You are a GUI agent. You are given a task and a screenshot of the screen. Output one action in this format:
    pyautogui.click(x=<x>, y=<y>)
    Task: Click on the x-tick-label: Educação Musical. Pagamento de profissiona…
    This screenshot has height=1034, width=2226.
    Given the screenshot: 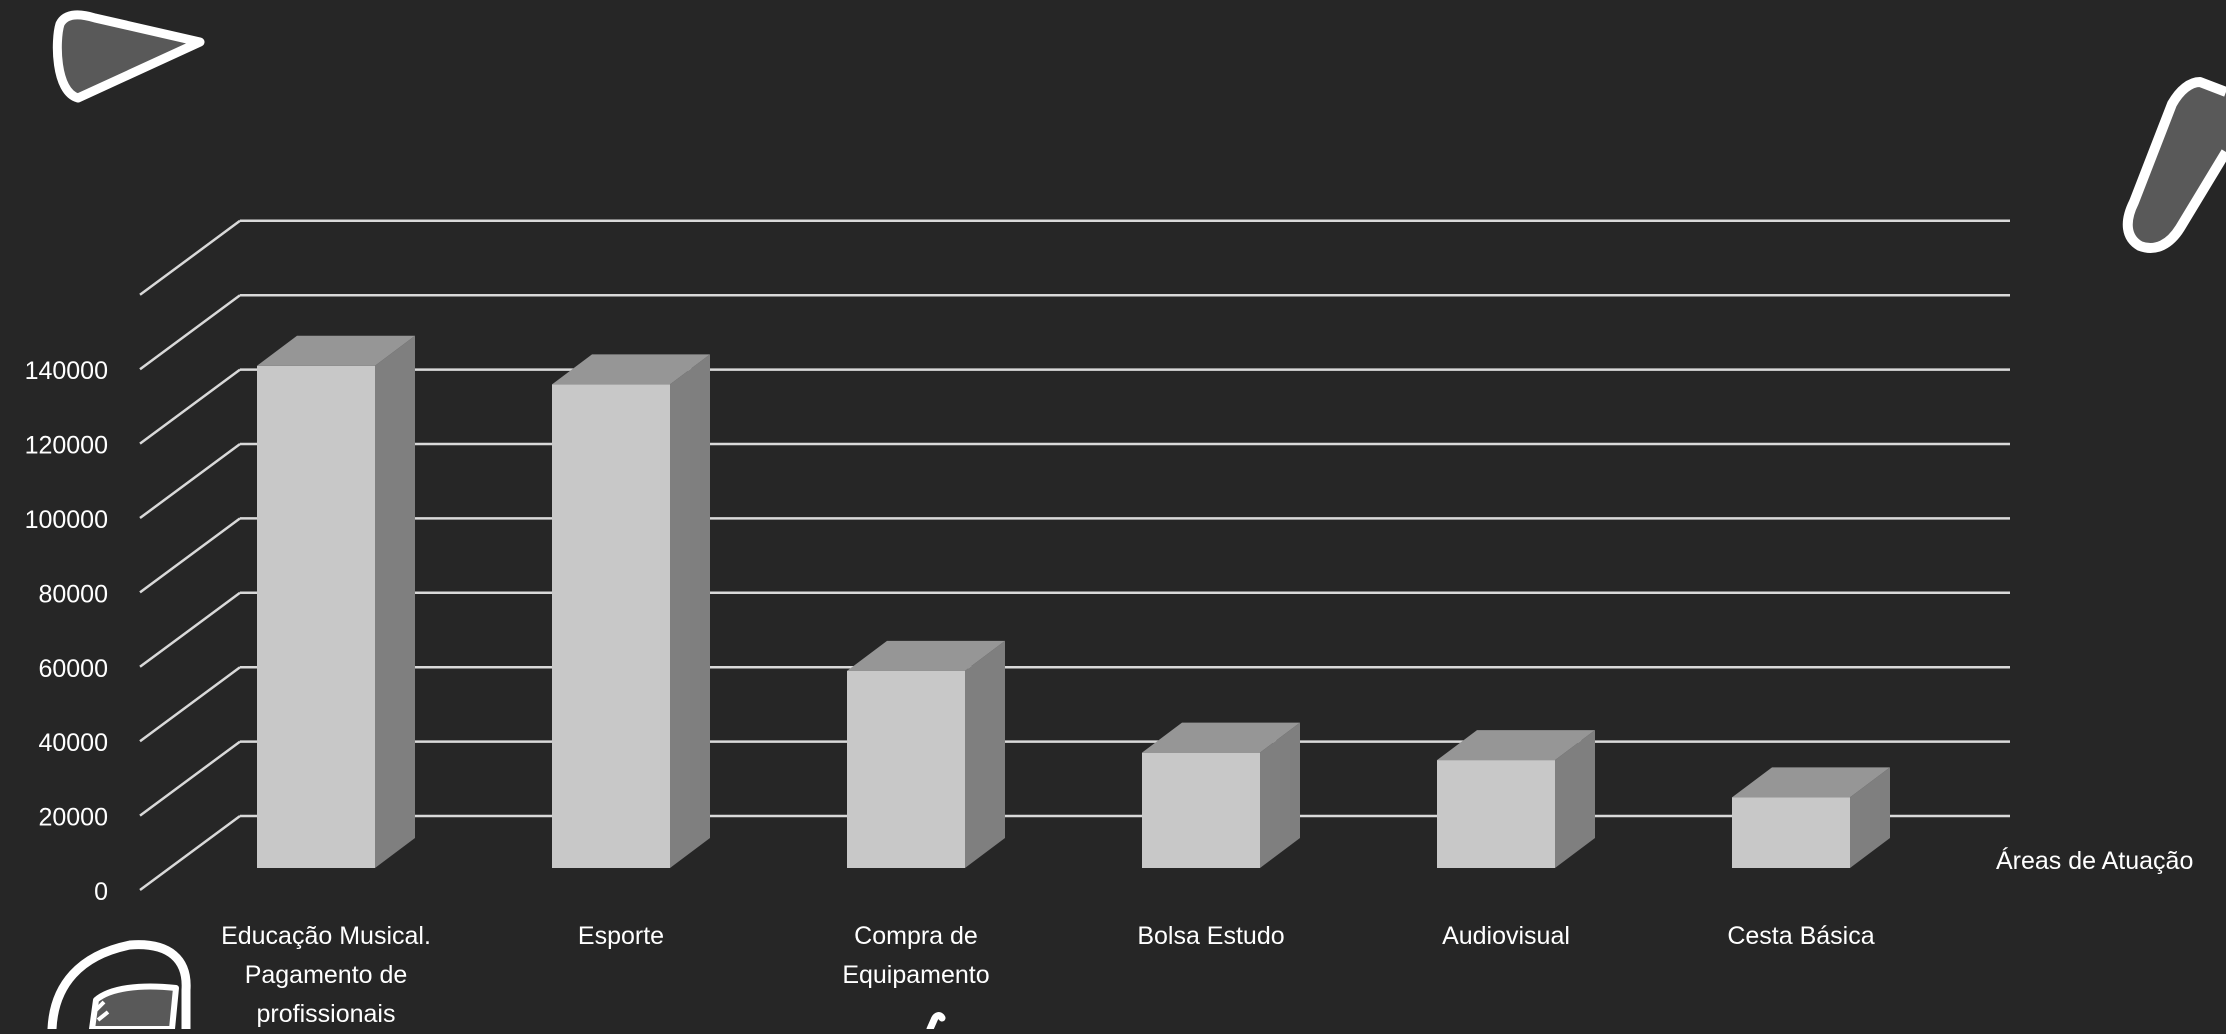 What is the action you would take?
    pyautogui.click(x=326, y=975)
    